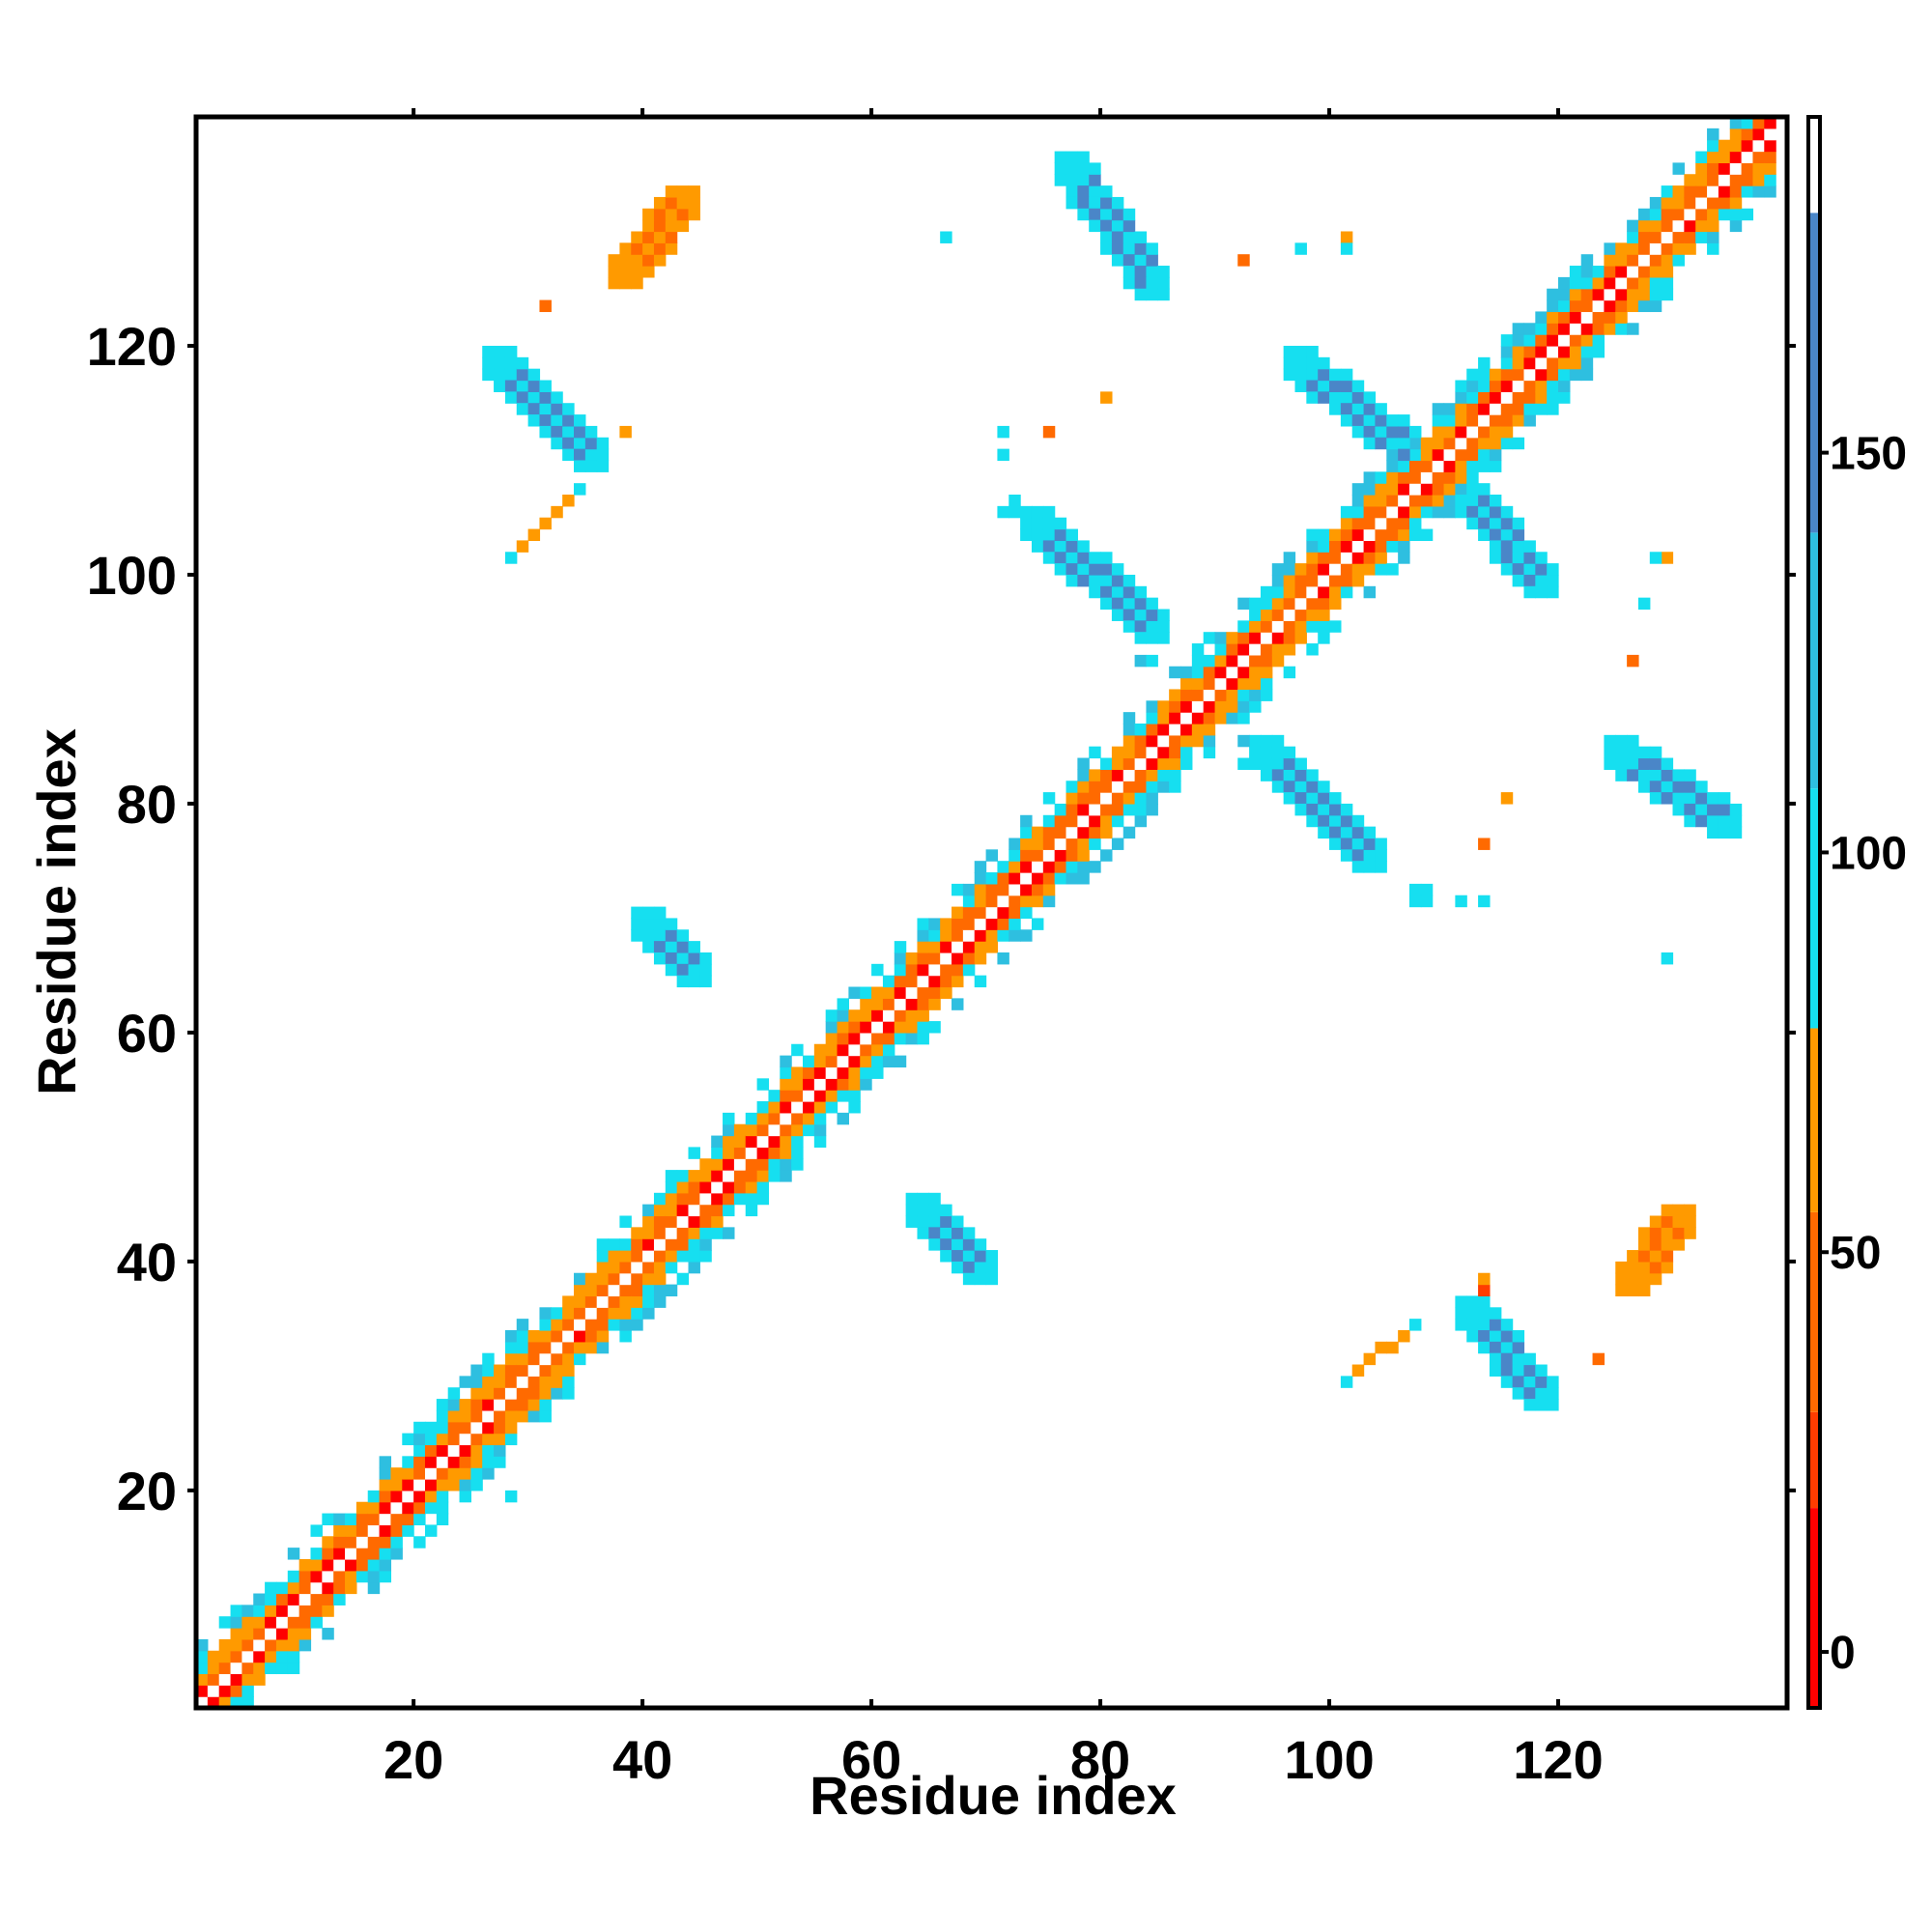 Image resolution: width=1932 pixels, height=1932 pixels. What do you see at coordinates (147, 804) in the screenshot?
I see `y-tick-label: 80` at bounding box center [147, 804].